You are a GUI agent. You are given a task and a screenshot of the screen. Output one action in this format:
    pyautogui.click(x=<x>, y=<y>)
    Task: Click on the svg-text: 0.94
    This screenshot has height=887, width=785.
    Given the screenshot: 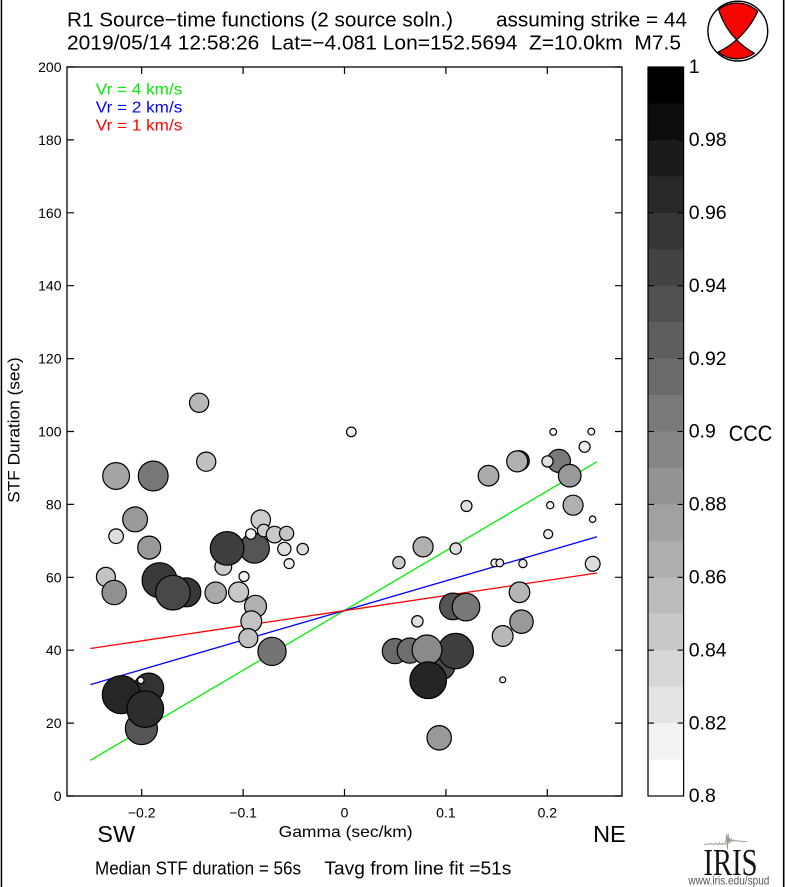 What is the action you would take?
    pyautogui.click(x=708, y=286)
    